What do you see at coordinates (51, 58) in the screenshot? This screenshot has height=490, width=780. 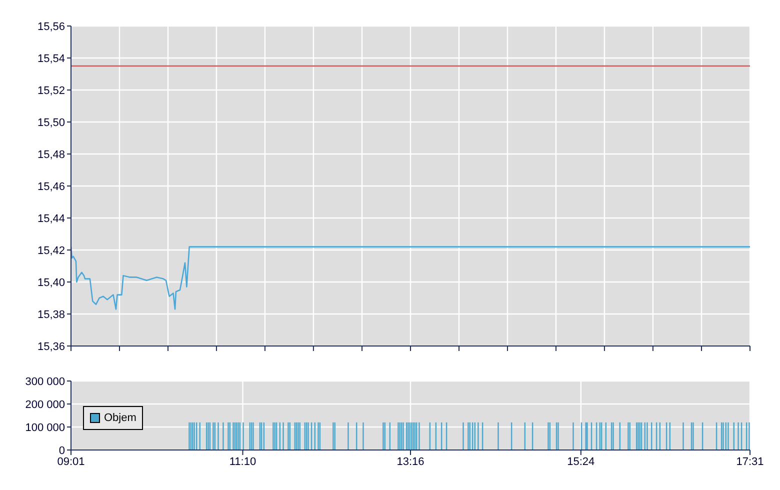 I see `y-tick-label: 15,54` at bounding box center [51, 58].